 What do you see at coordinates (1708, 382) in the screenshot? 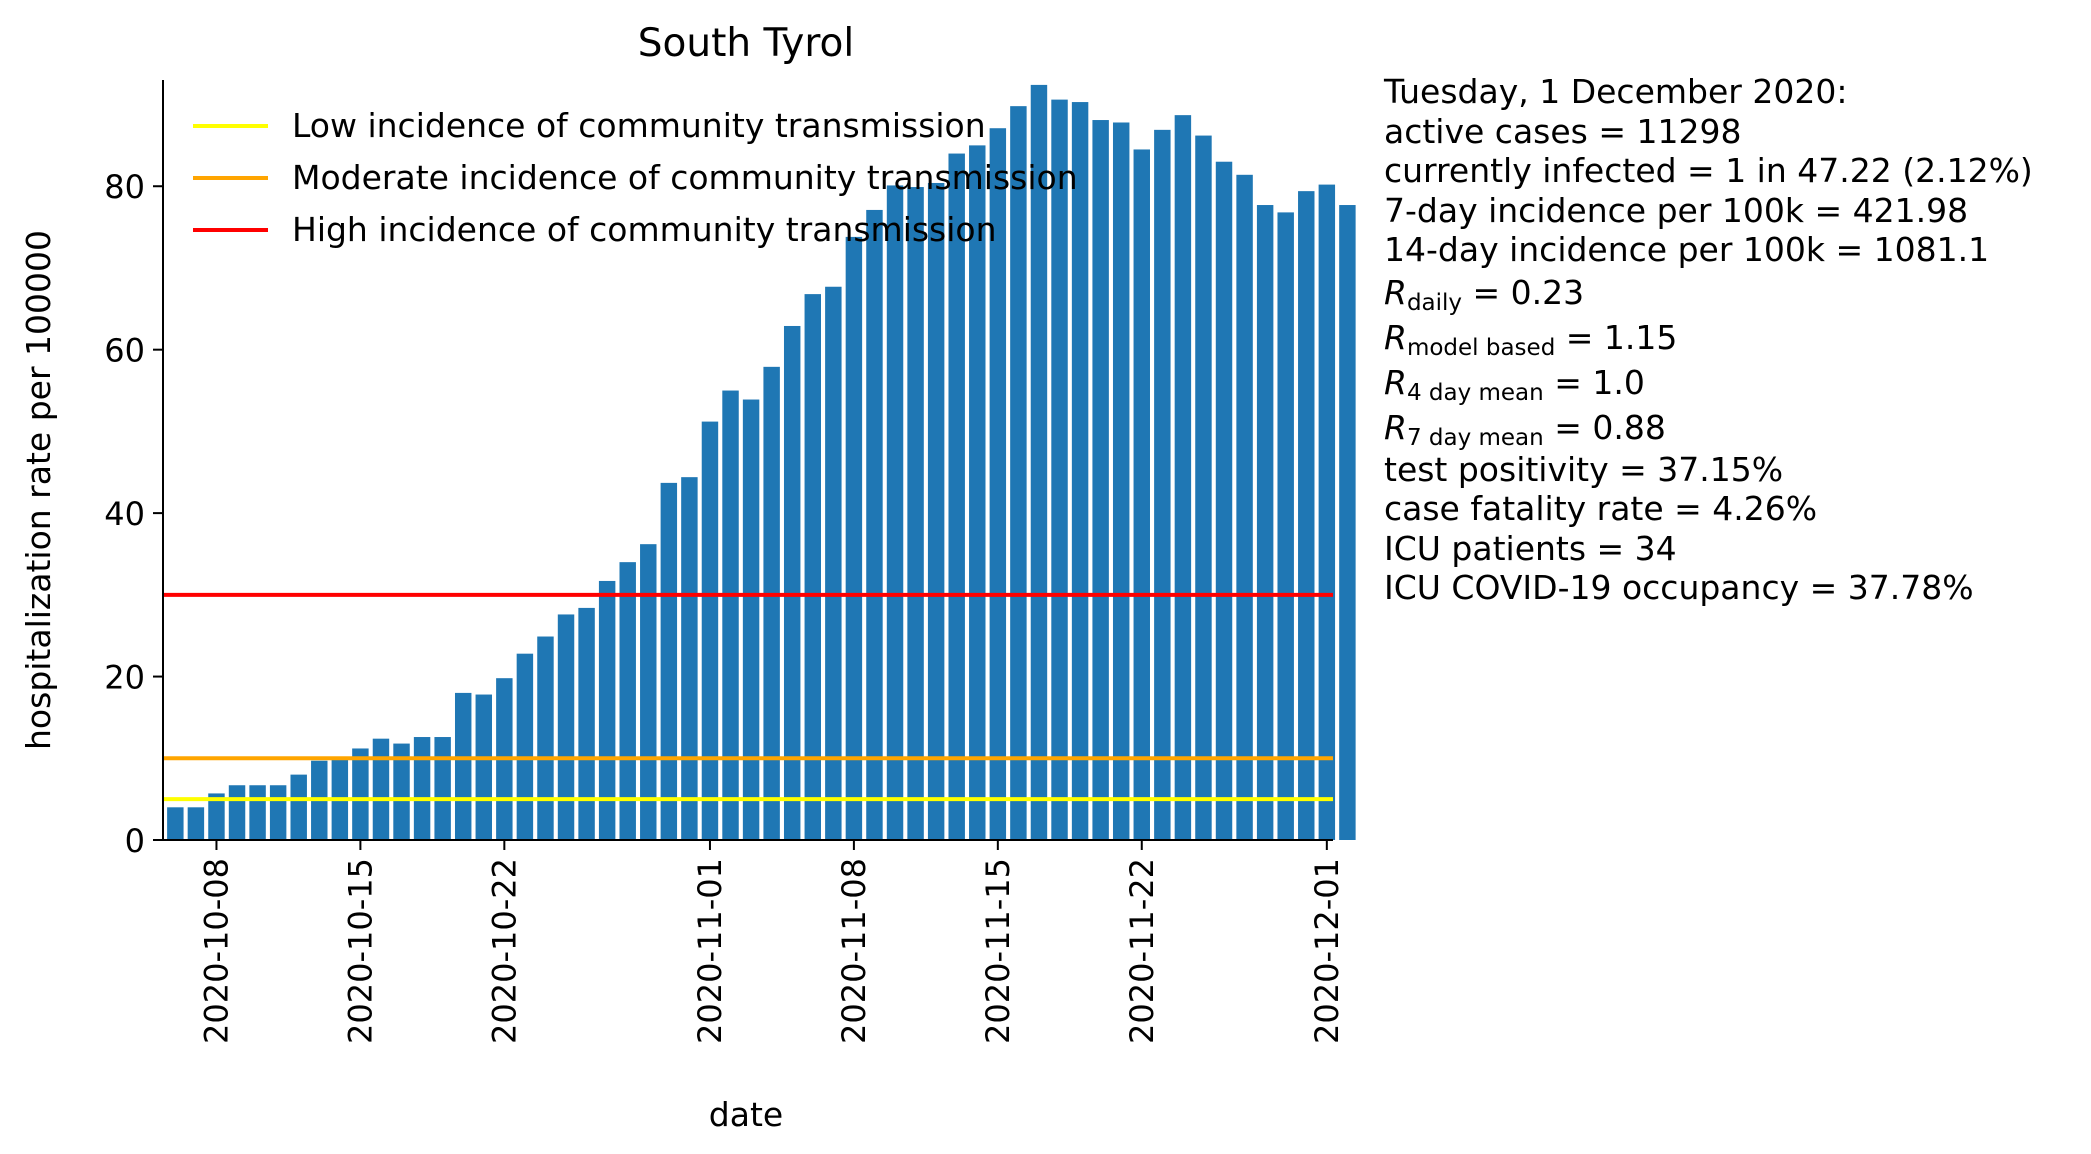
I see `stats-r-4day: R4 day mean = 1.0` at bounding box center [1708, 382].